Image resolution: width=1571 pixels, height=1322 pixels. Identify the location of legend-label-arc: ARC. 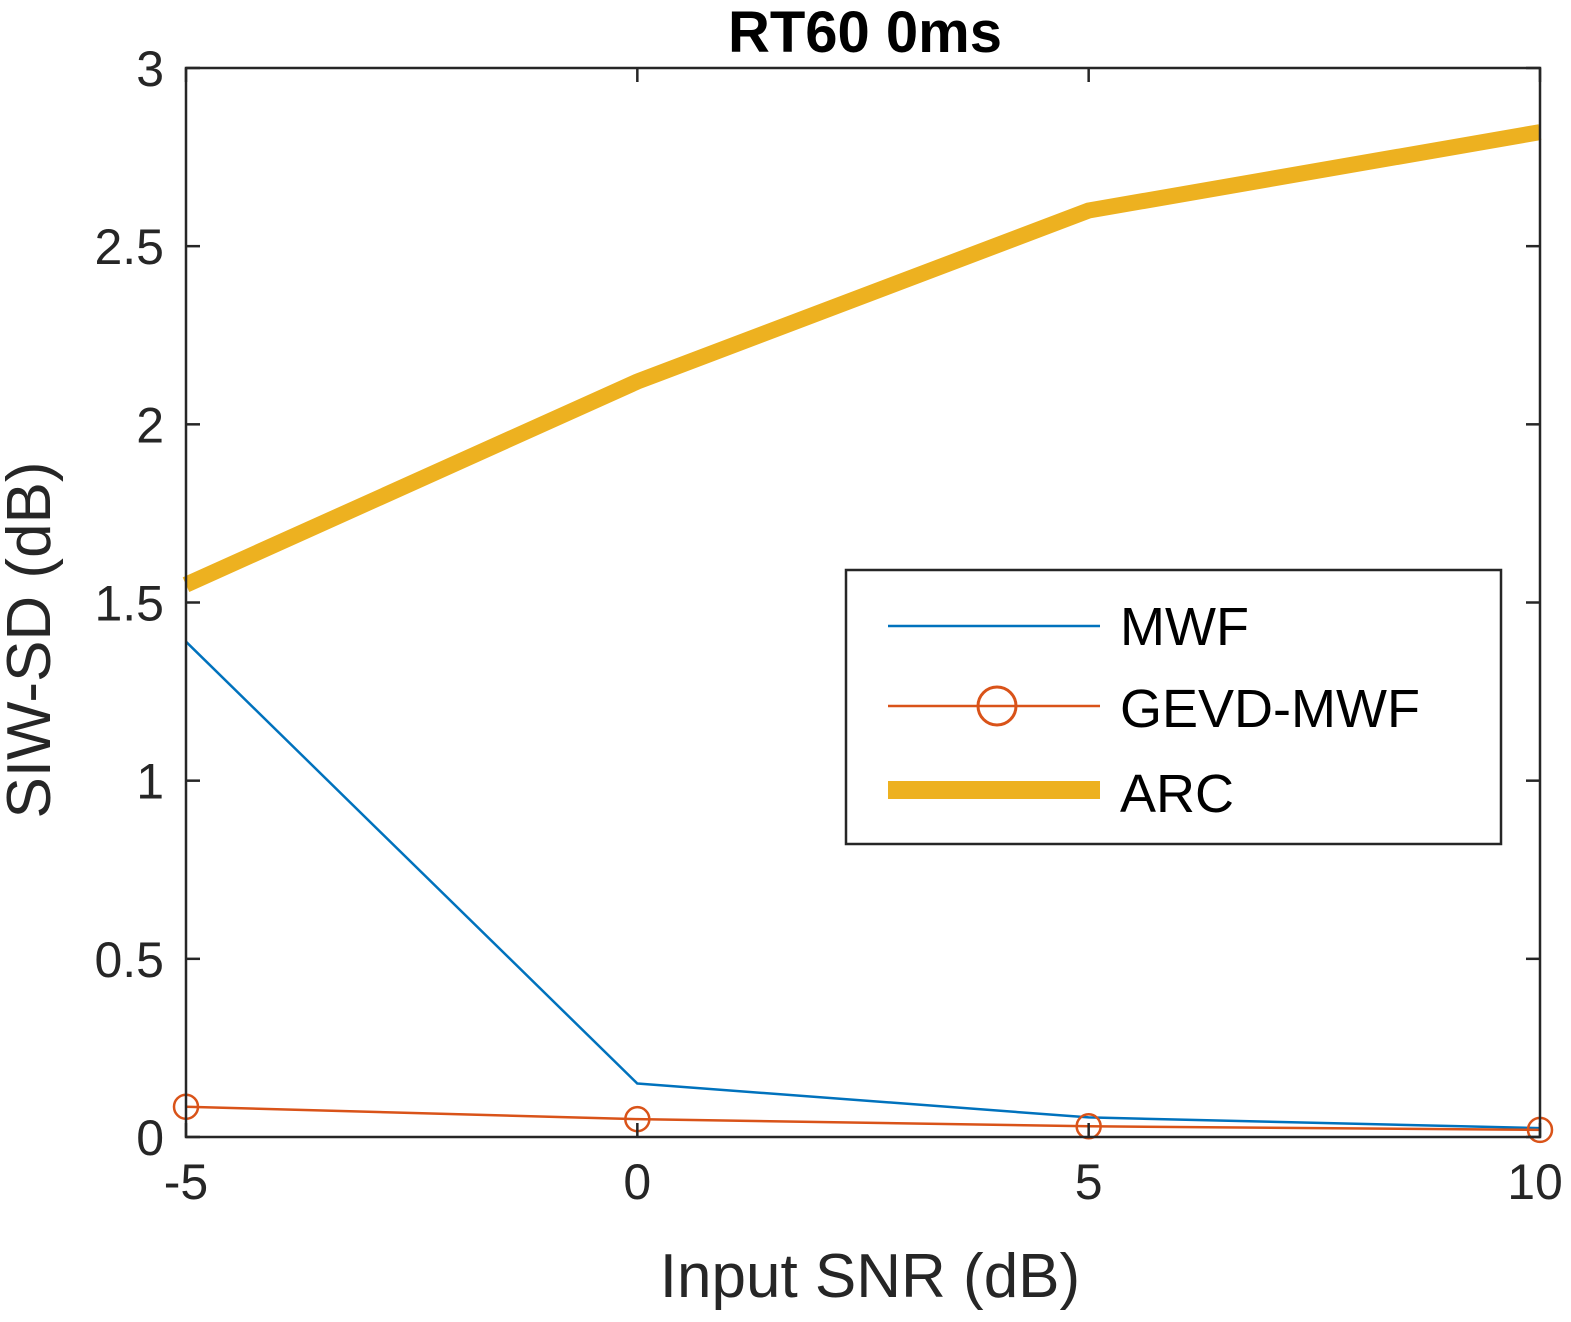
(1177, 794).